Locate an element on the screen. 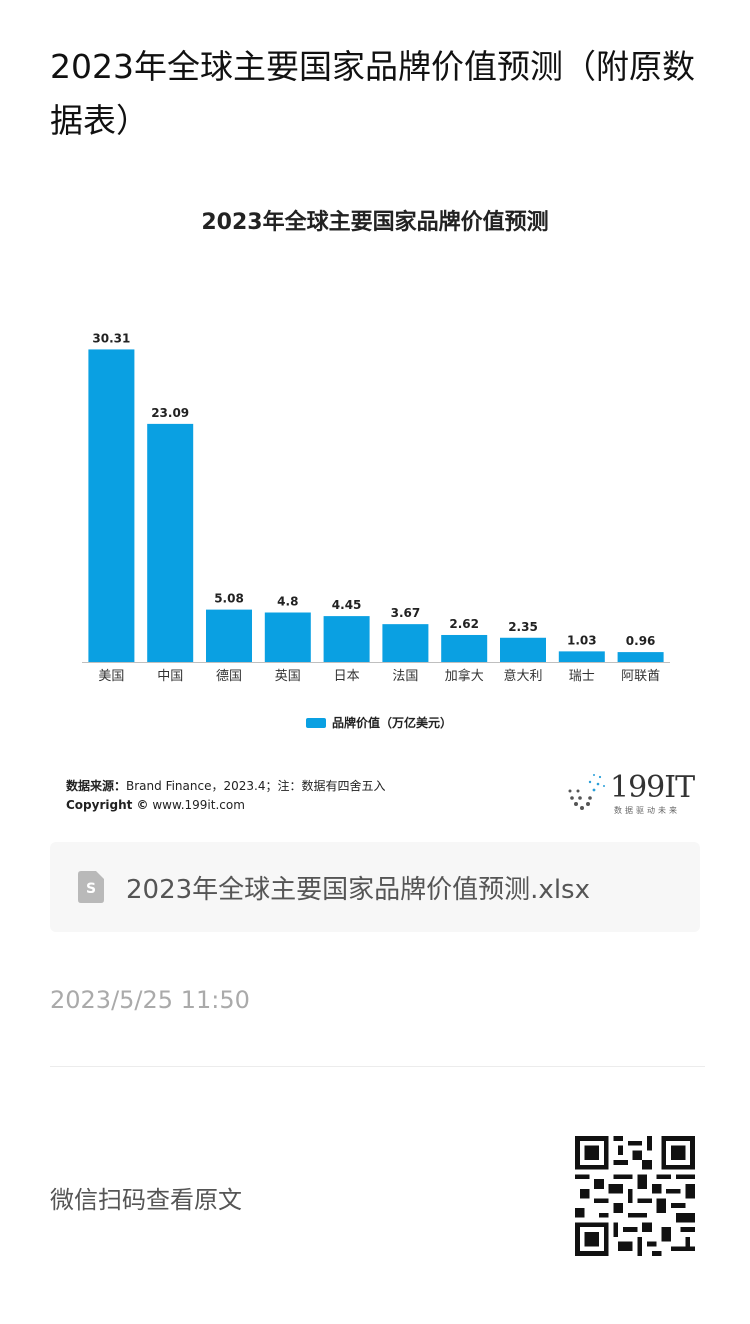 Image resolution: width=750 pixels, height=1324 pixels. logo-text: 199IT is located at coordinates (652, 787).